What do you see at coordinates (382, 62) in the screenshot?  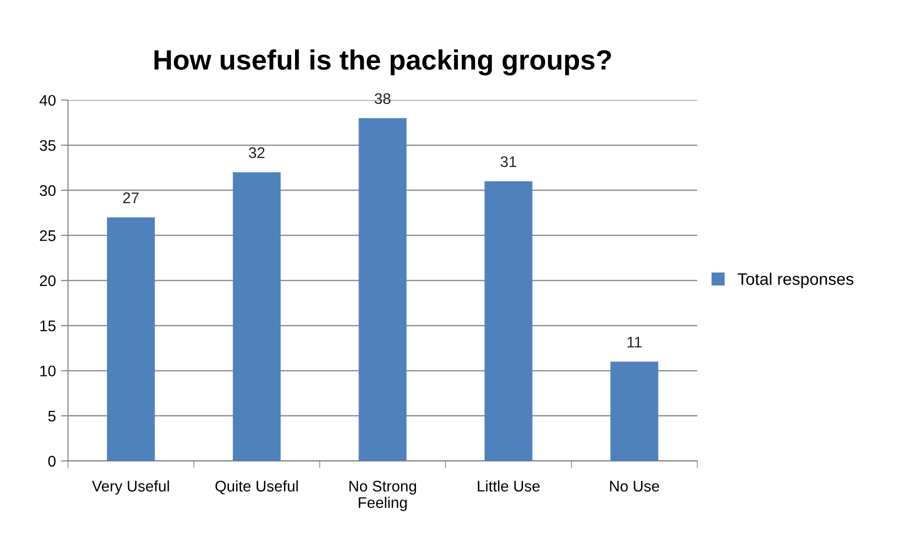 I see `chart-title: How useful is the packing groups?` at bounding box center [382, 62].